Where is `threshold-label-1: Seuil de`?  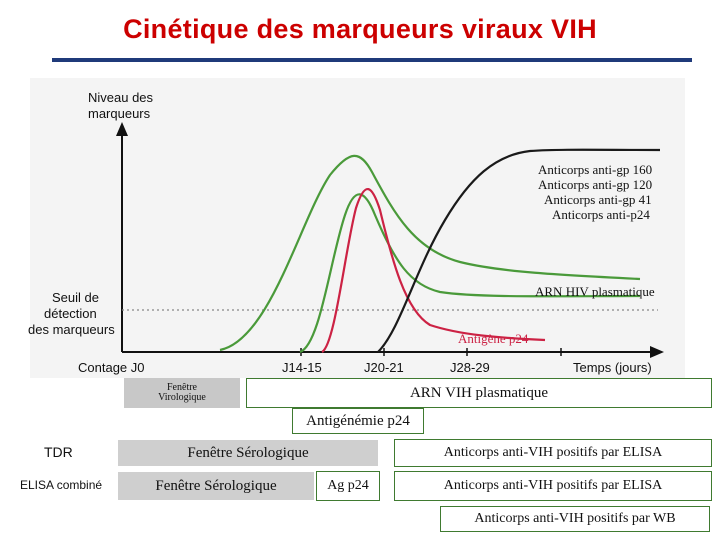 threshold-label-1: Seuil de is located at coordinates (75, 297).